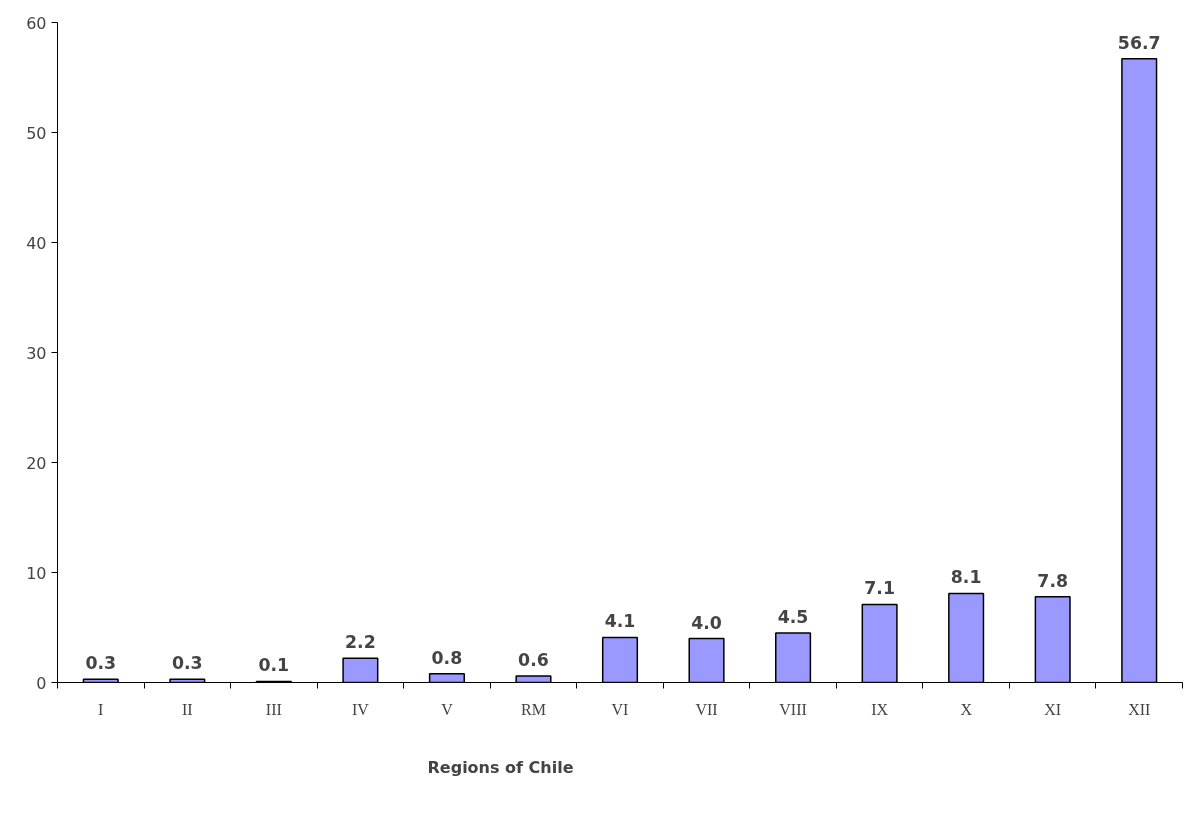 Image resolution: width=1186 pixels, height=838 pixels. Describe the element at coordinates (793, 709) in the screenshot. I see `x-tick-label: VIII` at that location.